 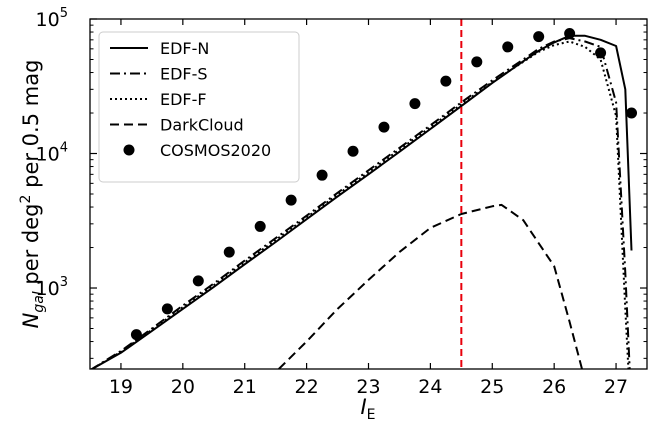 What do you see at coordinates (307, 387) in the screenshot?
I see `x-tick-label: 22` at bounding box center [307, 387].